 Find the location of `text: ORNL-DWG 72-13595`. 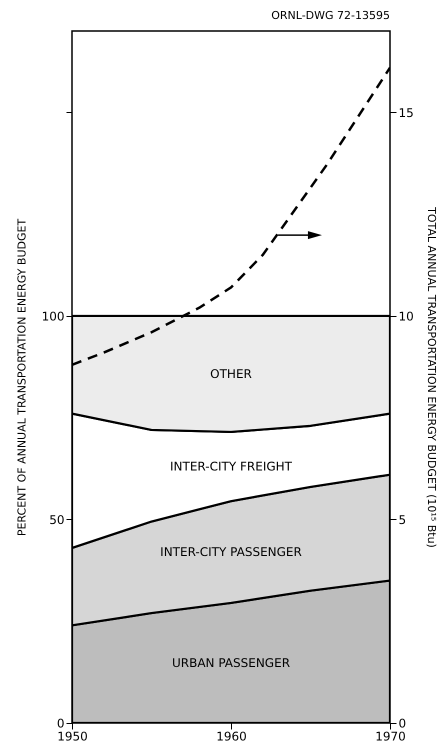

text: ORNL-DWG 72-13595 is located at coordinates (330, 15).